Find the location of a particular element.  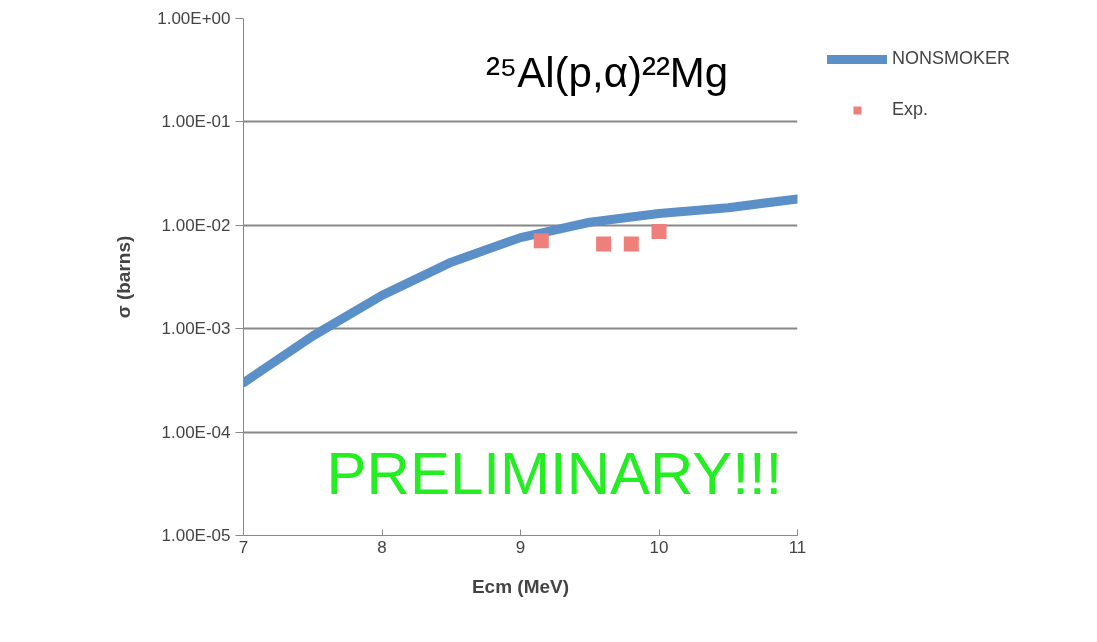

y-tick-label: 1.00E-01 is located at coordinates (196, 122).